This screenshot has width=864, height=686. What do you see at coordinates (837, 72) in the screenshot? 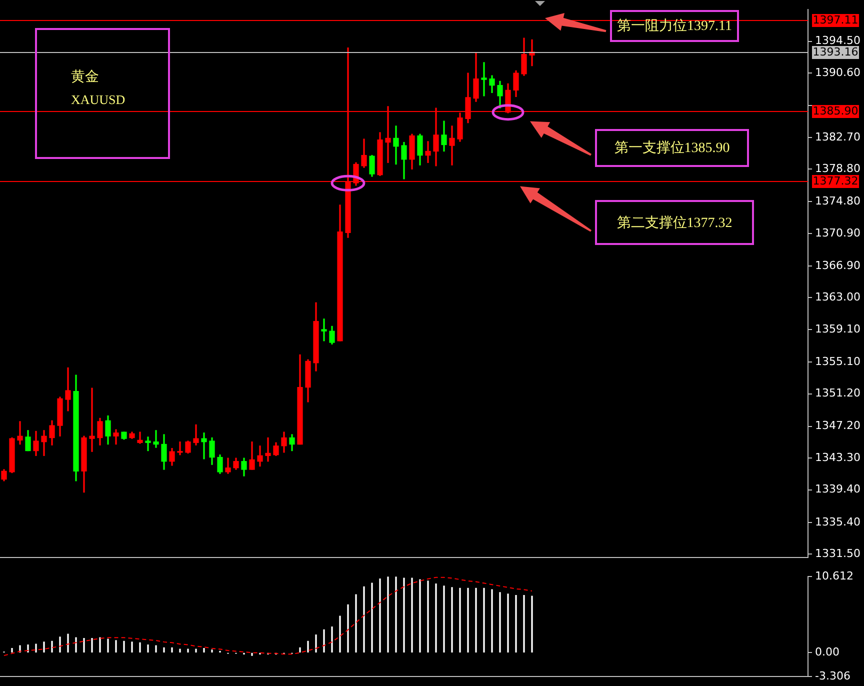
I see `y-tick-label: 1390.60` at bounding box center [837, 72].